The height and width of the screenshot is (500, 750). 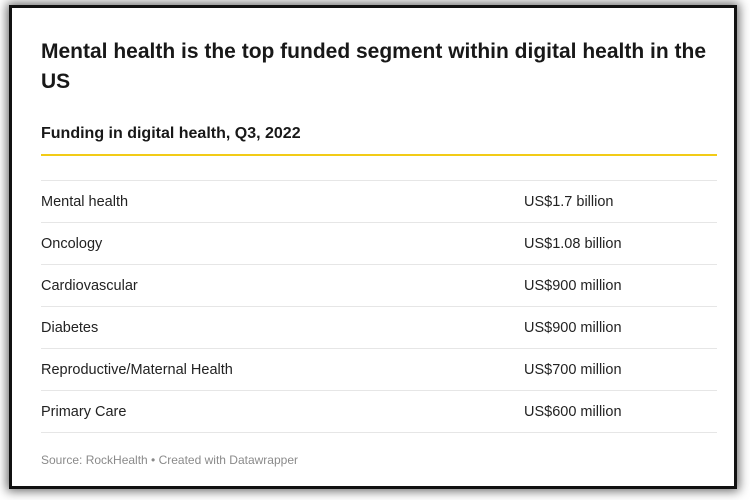 I want to click on segment-cell: Mental health, so click(x=85, y=202).